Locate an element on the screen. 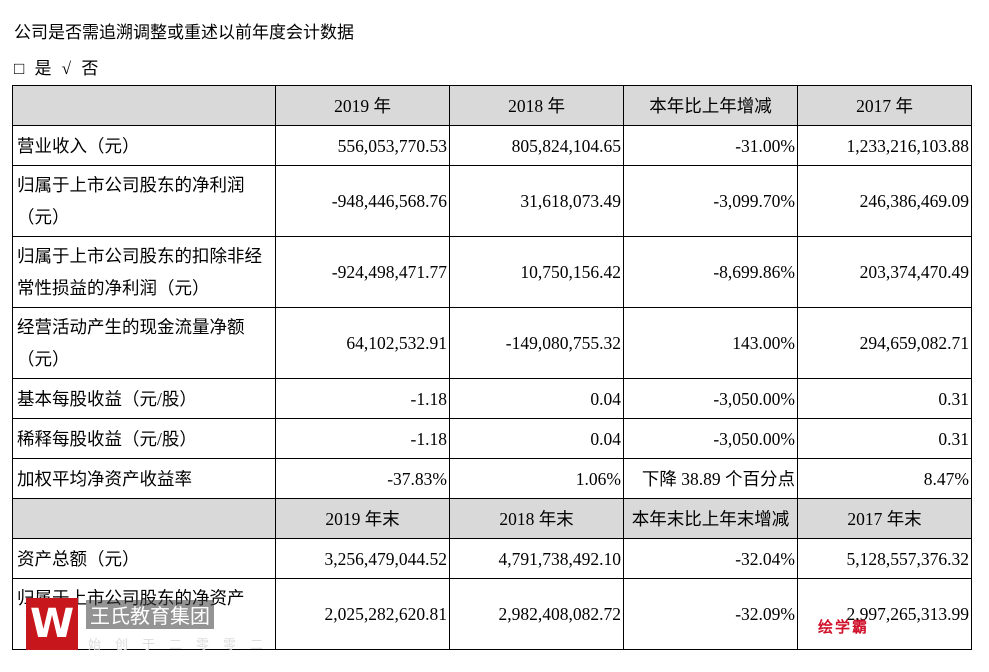 This screenshot has height=672, width=989. column-header: 2018 年末 is located at coordinates (536, 518).